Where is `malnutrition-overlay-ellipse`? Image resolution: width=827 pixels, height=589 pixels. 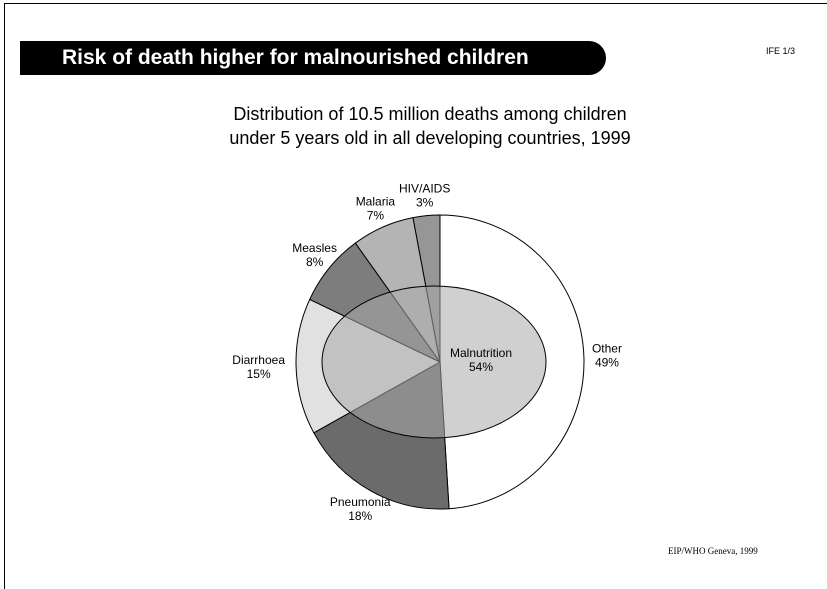 malnutrition-overlay-ellipse is located at coordinates (434, 362).